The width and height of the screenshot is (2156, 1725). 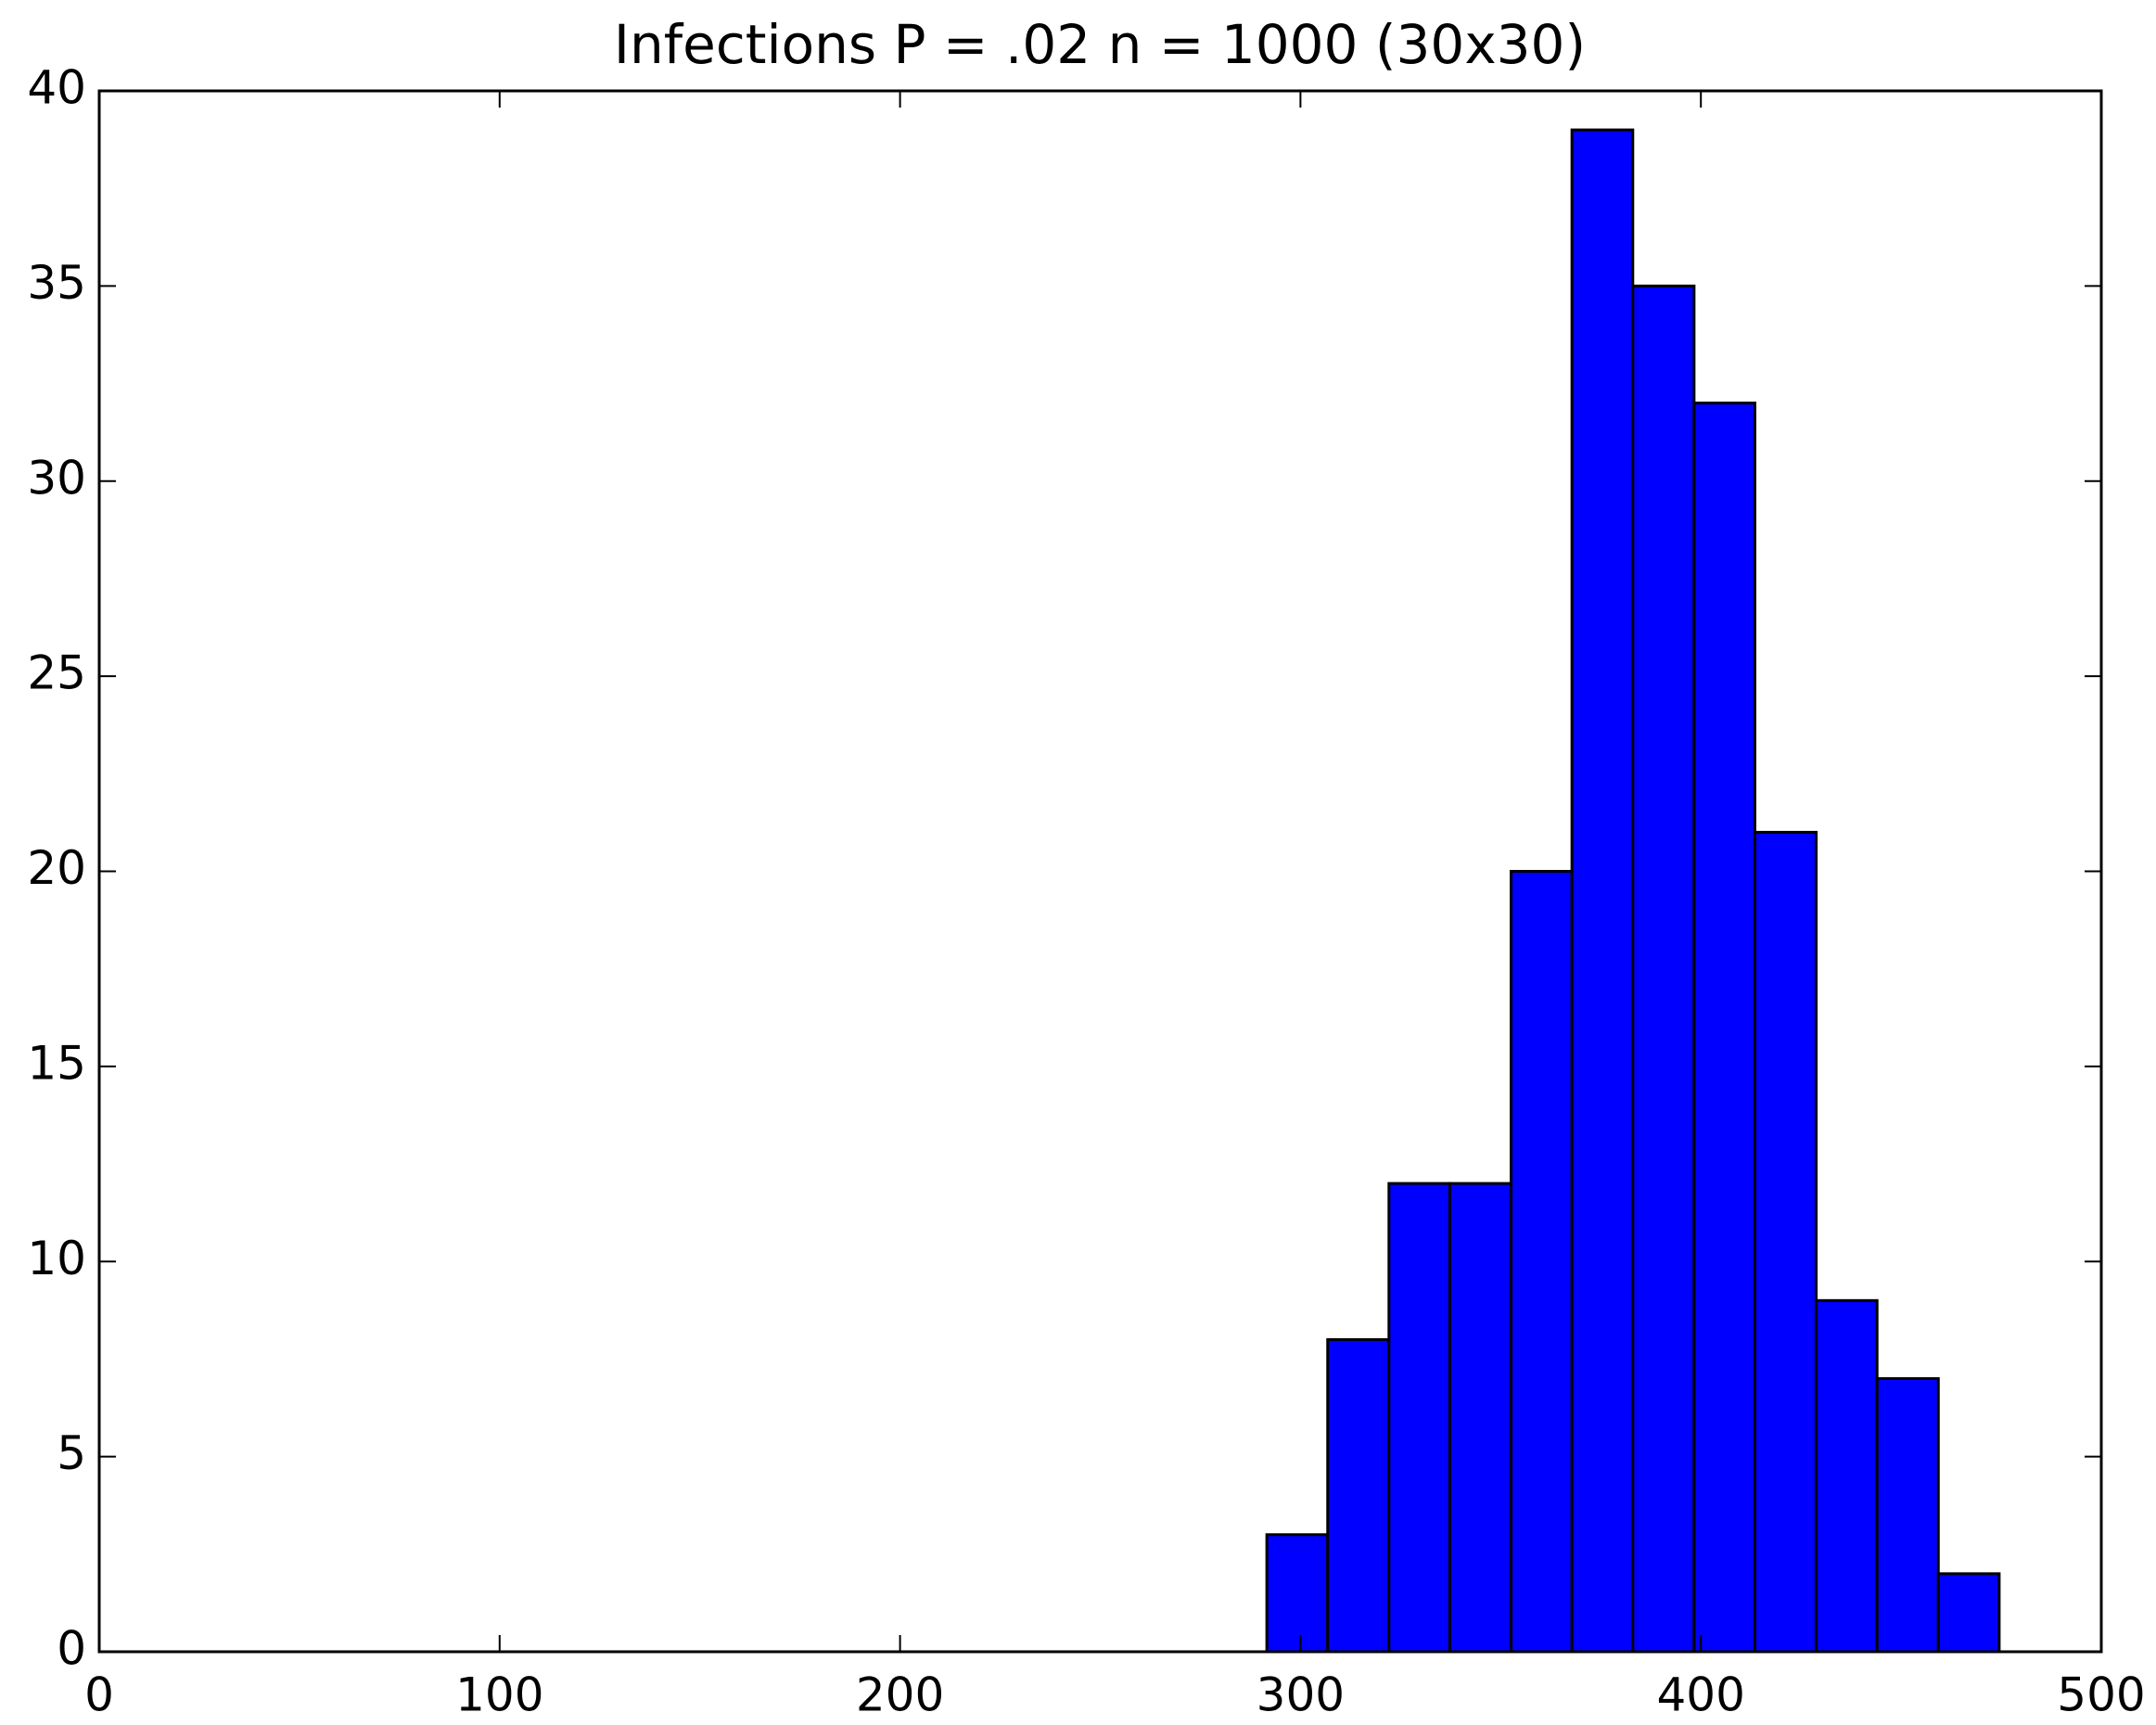 I want to click on x-tick-label: 500, so click(x=2101, y=1695).